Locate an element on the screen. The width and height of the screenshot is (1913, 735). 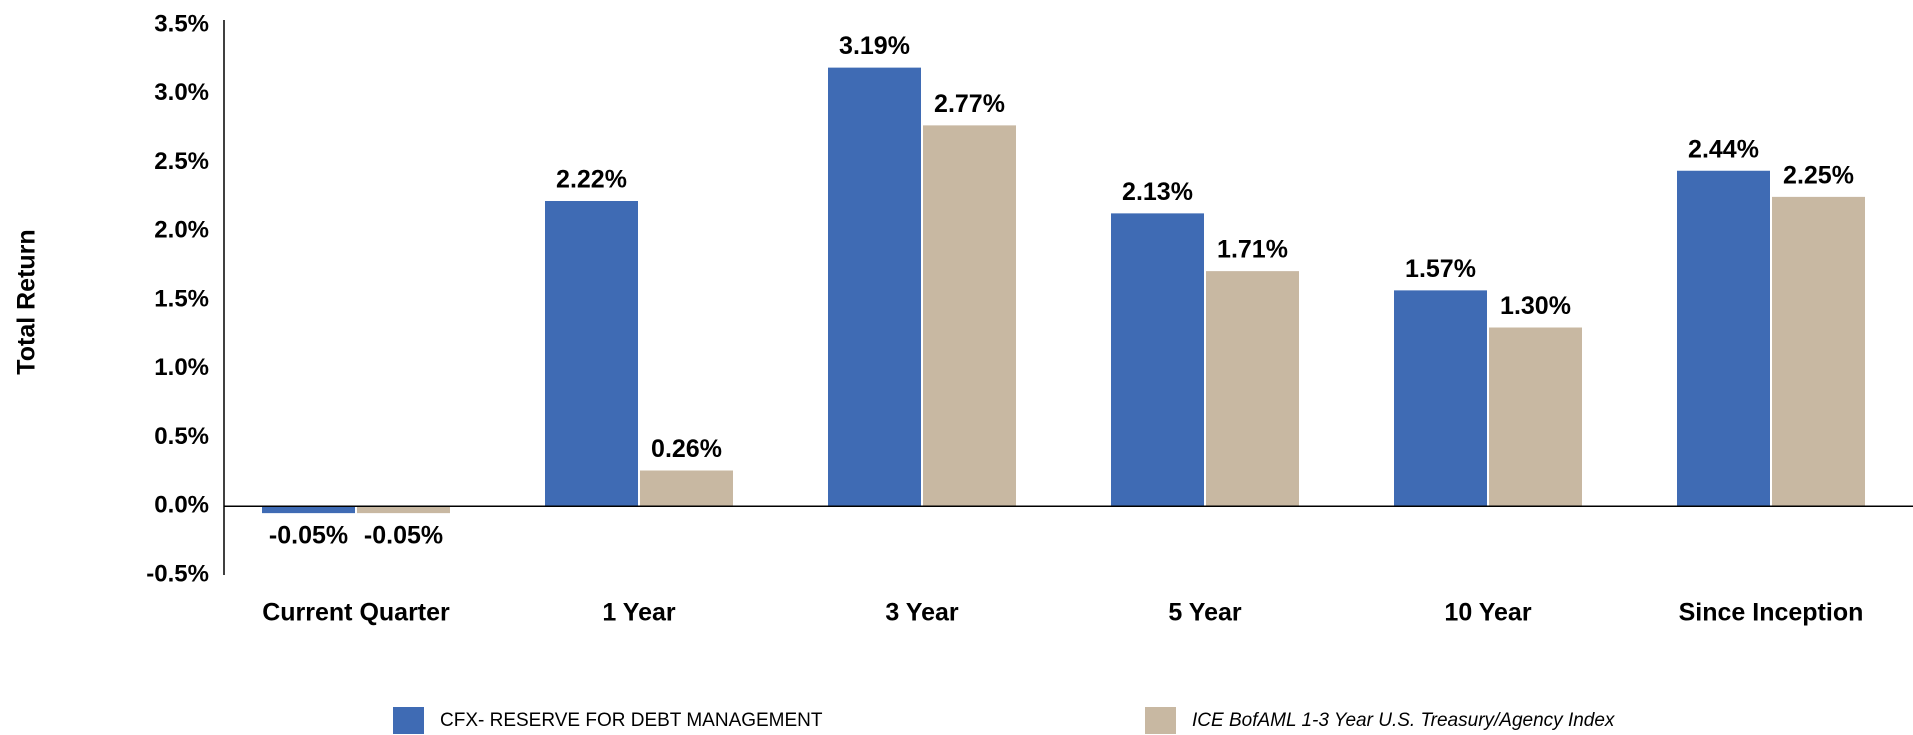
x-tick-label: 1 Year is located at coordinates (639, 613).